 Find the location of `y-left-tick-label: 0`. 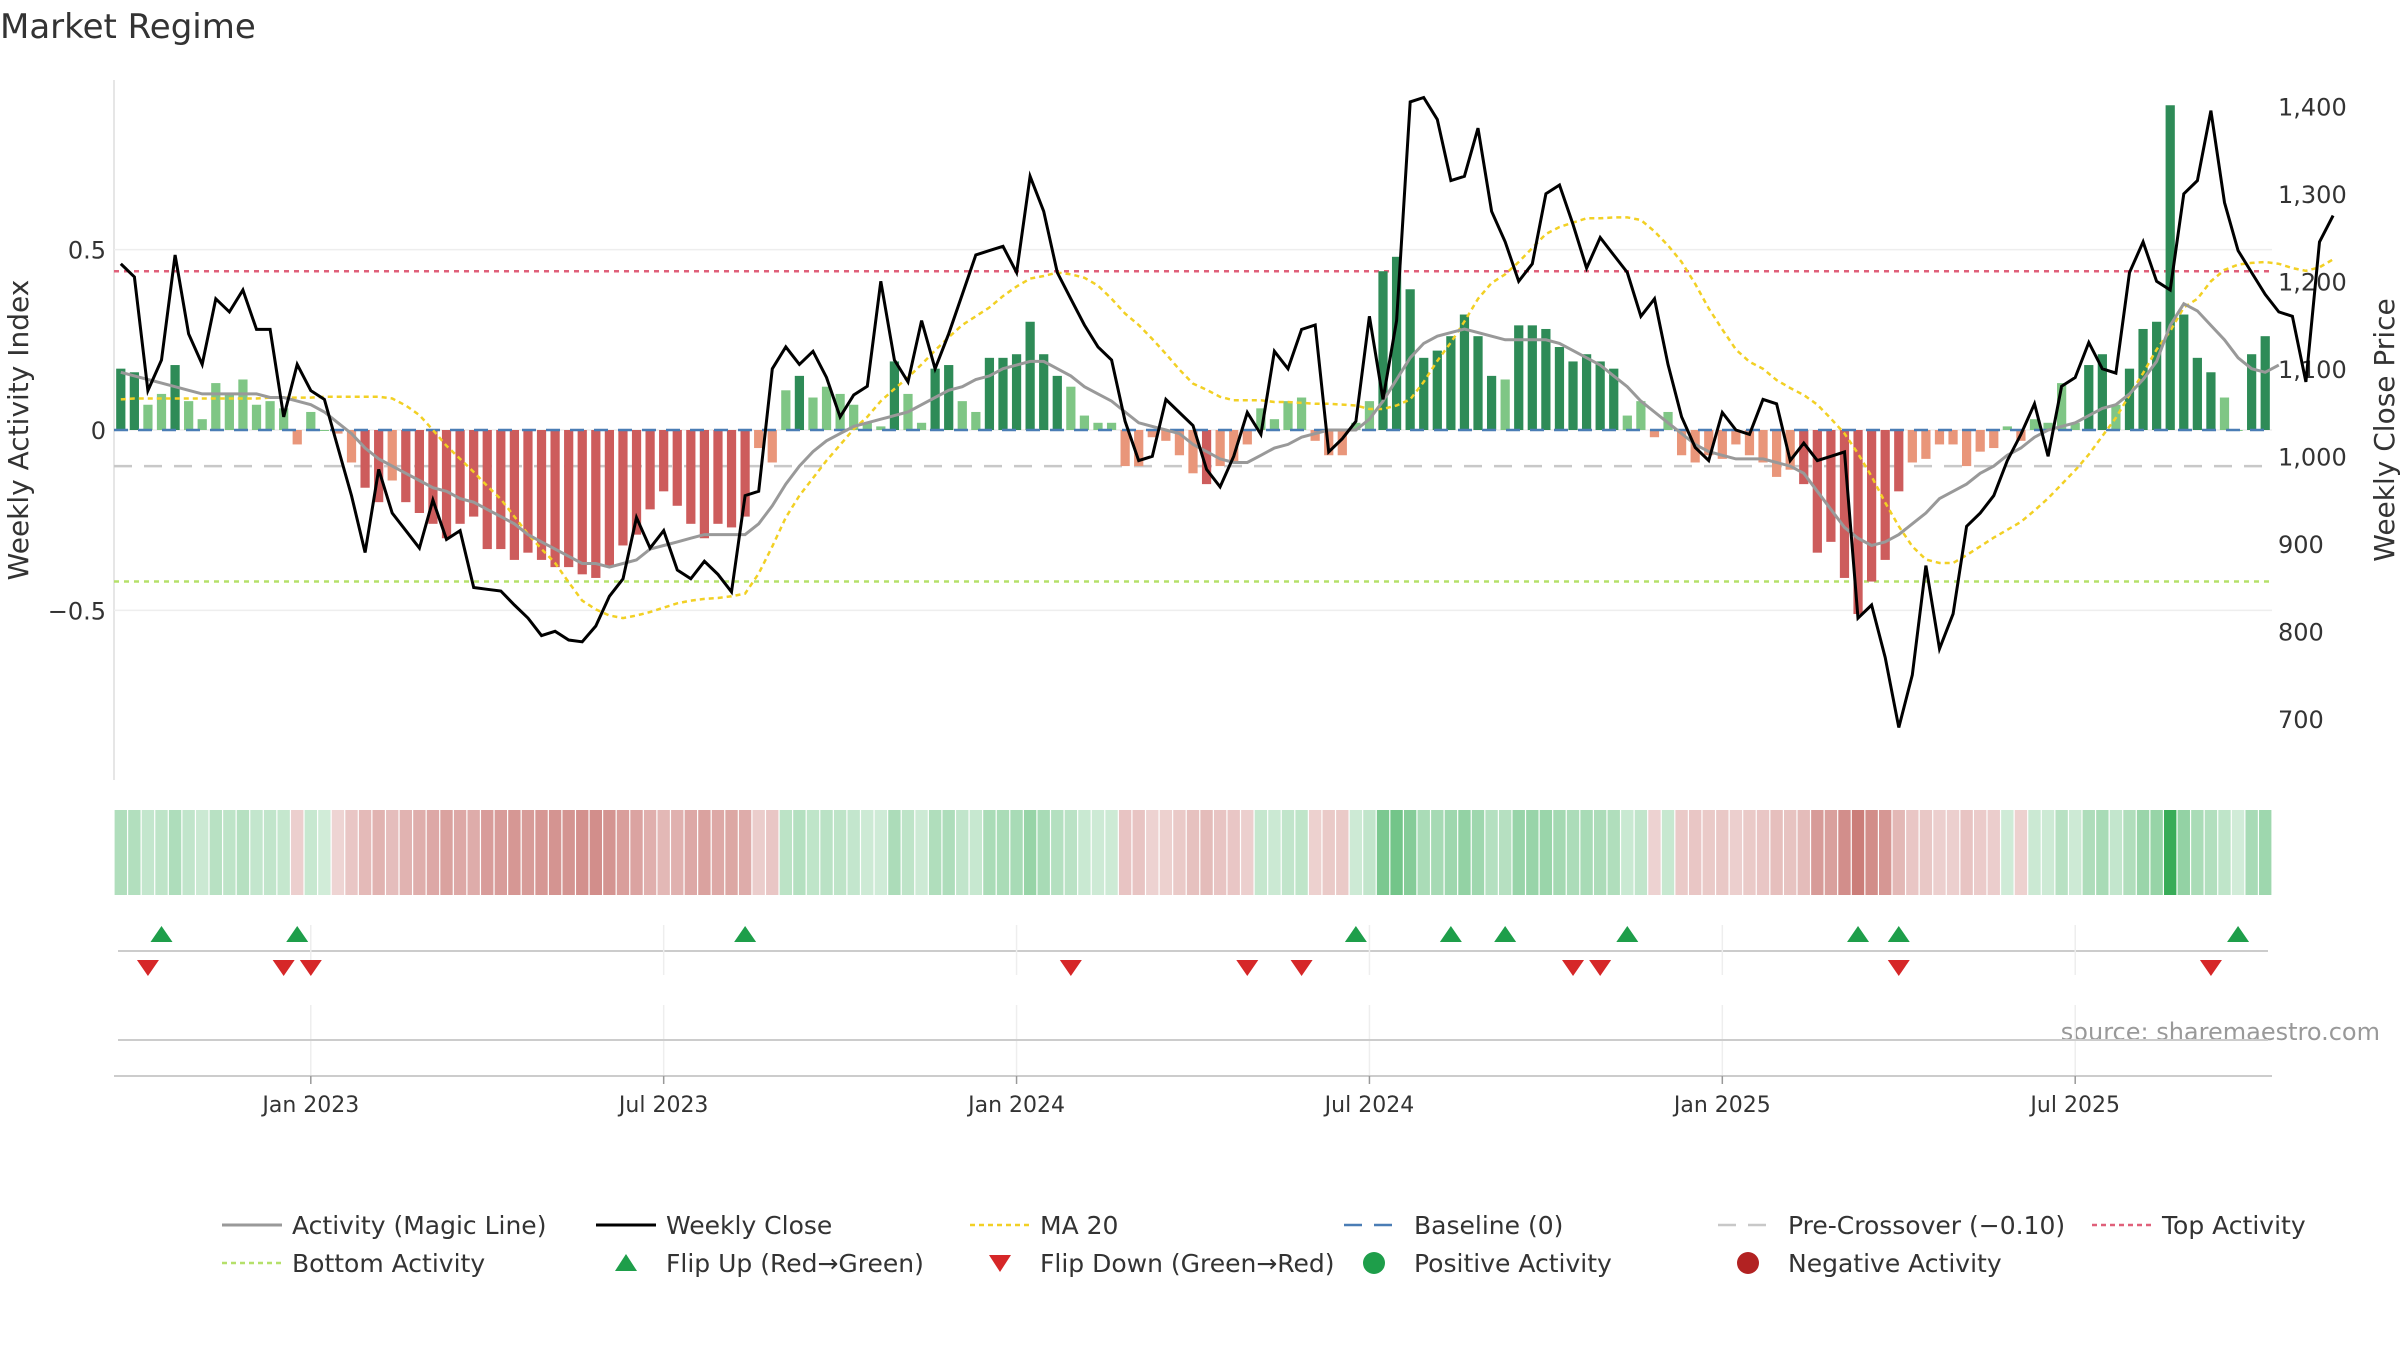

y-left-tick-label: 0 is located at coordinates (98, 431).